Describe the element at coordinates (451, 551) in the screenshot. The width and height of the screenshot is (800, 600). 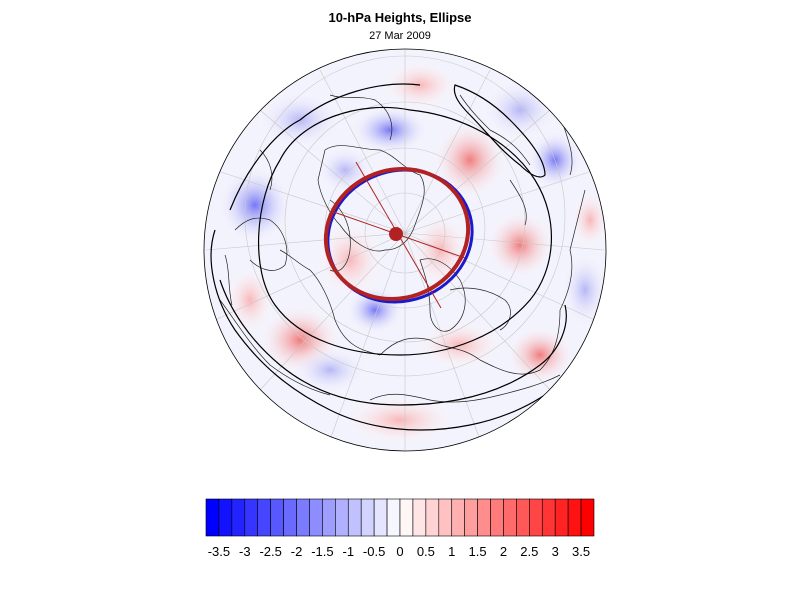
I see `colorbar-tick-label: 1` at that location.